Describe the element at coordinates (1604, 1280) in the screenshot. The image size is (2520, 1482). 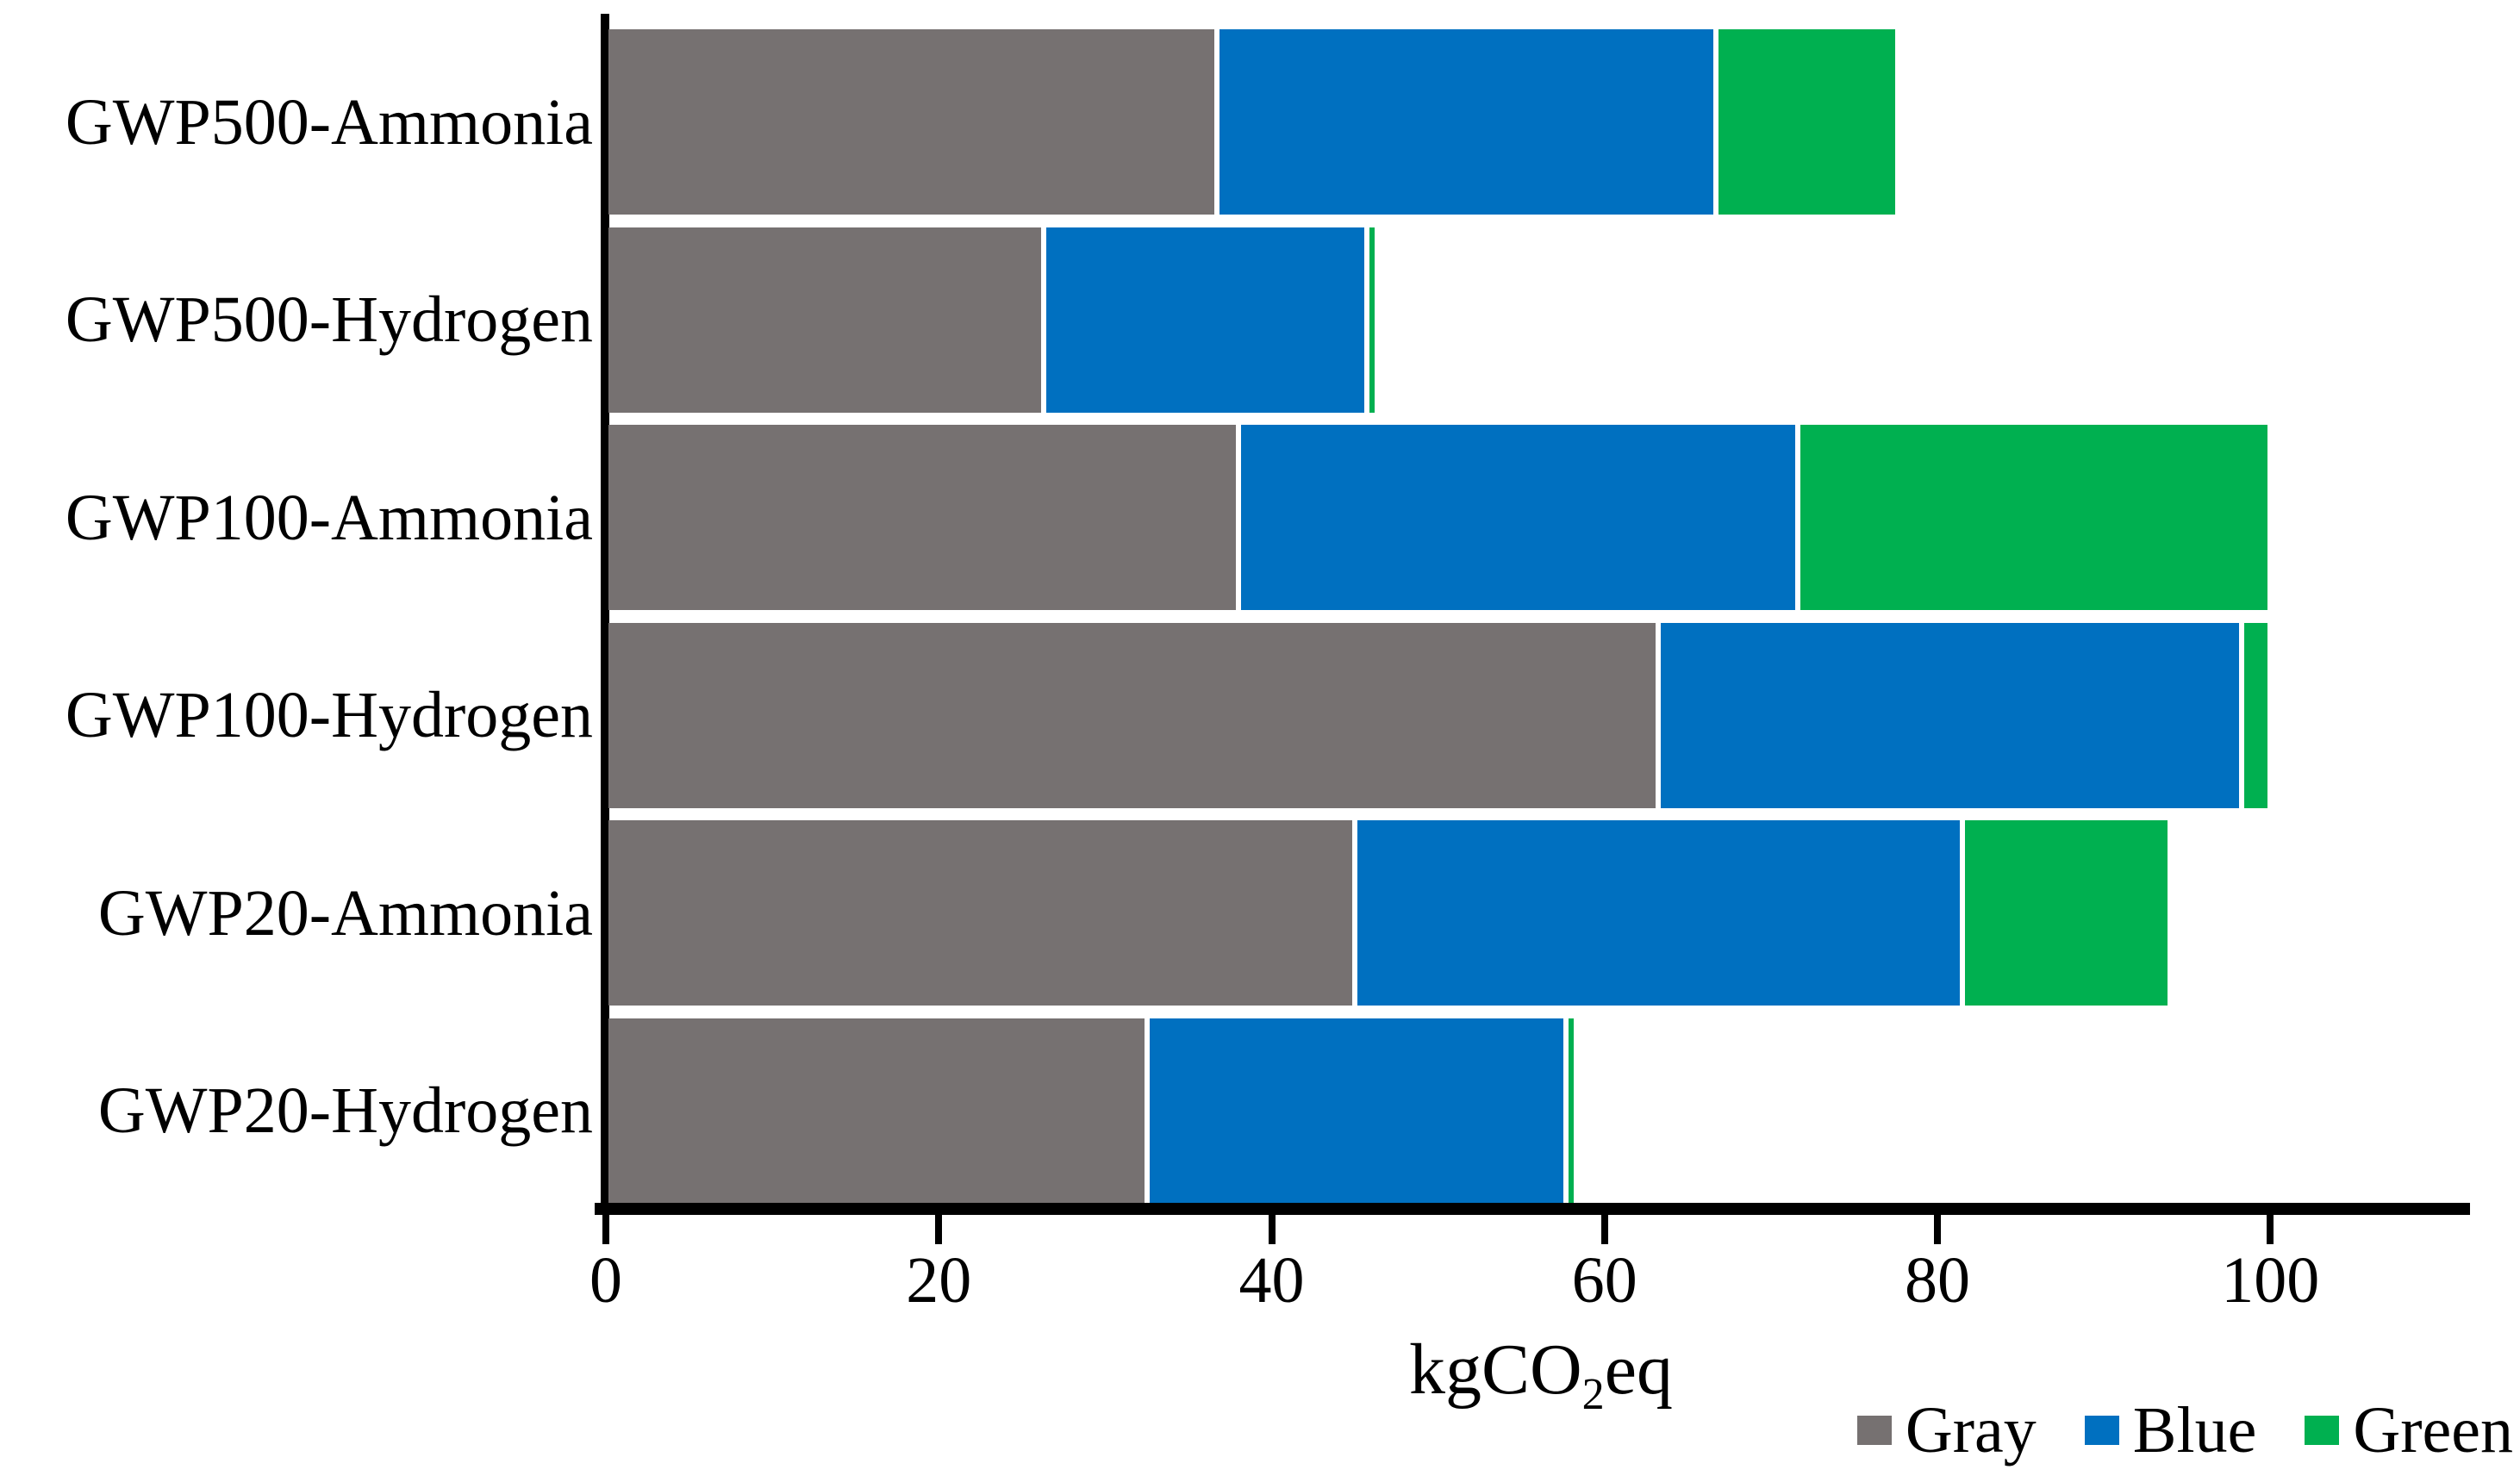
I see `x-axis-tick-label: 60` at that location.